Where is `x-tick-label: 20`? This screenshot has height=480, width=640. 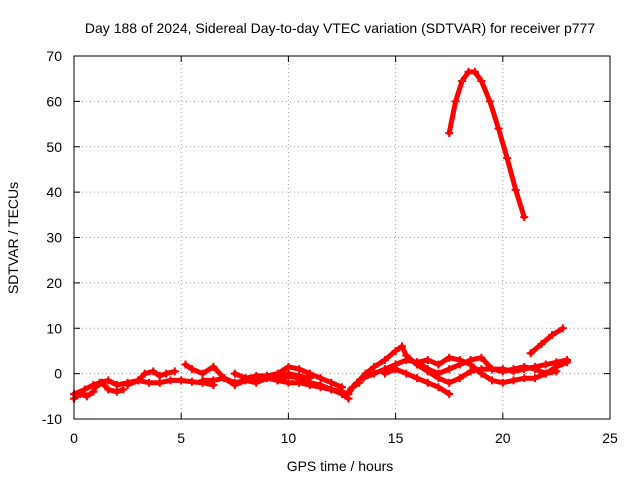
x-tick-label: 20 is located at coordinates (503, 438).